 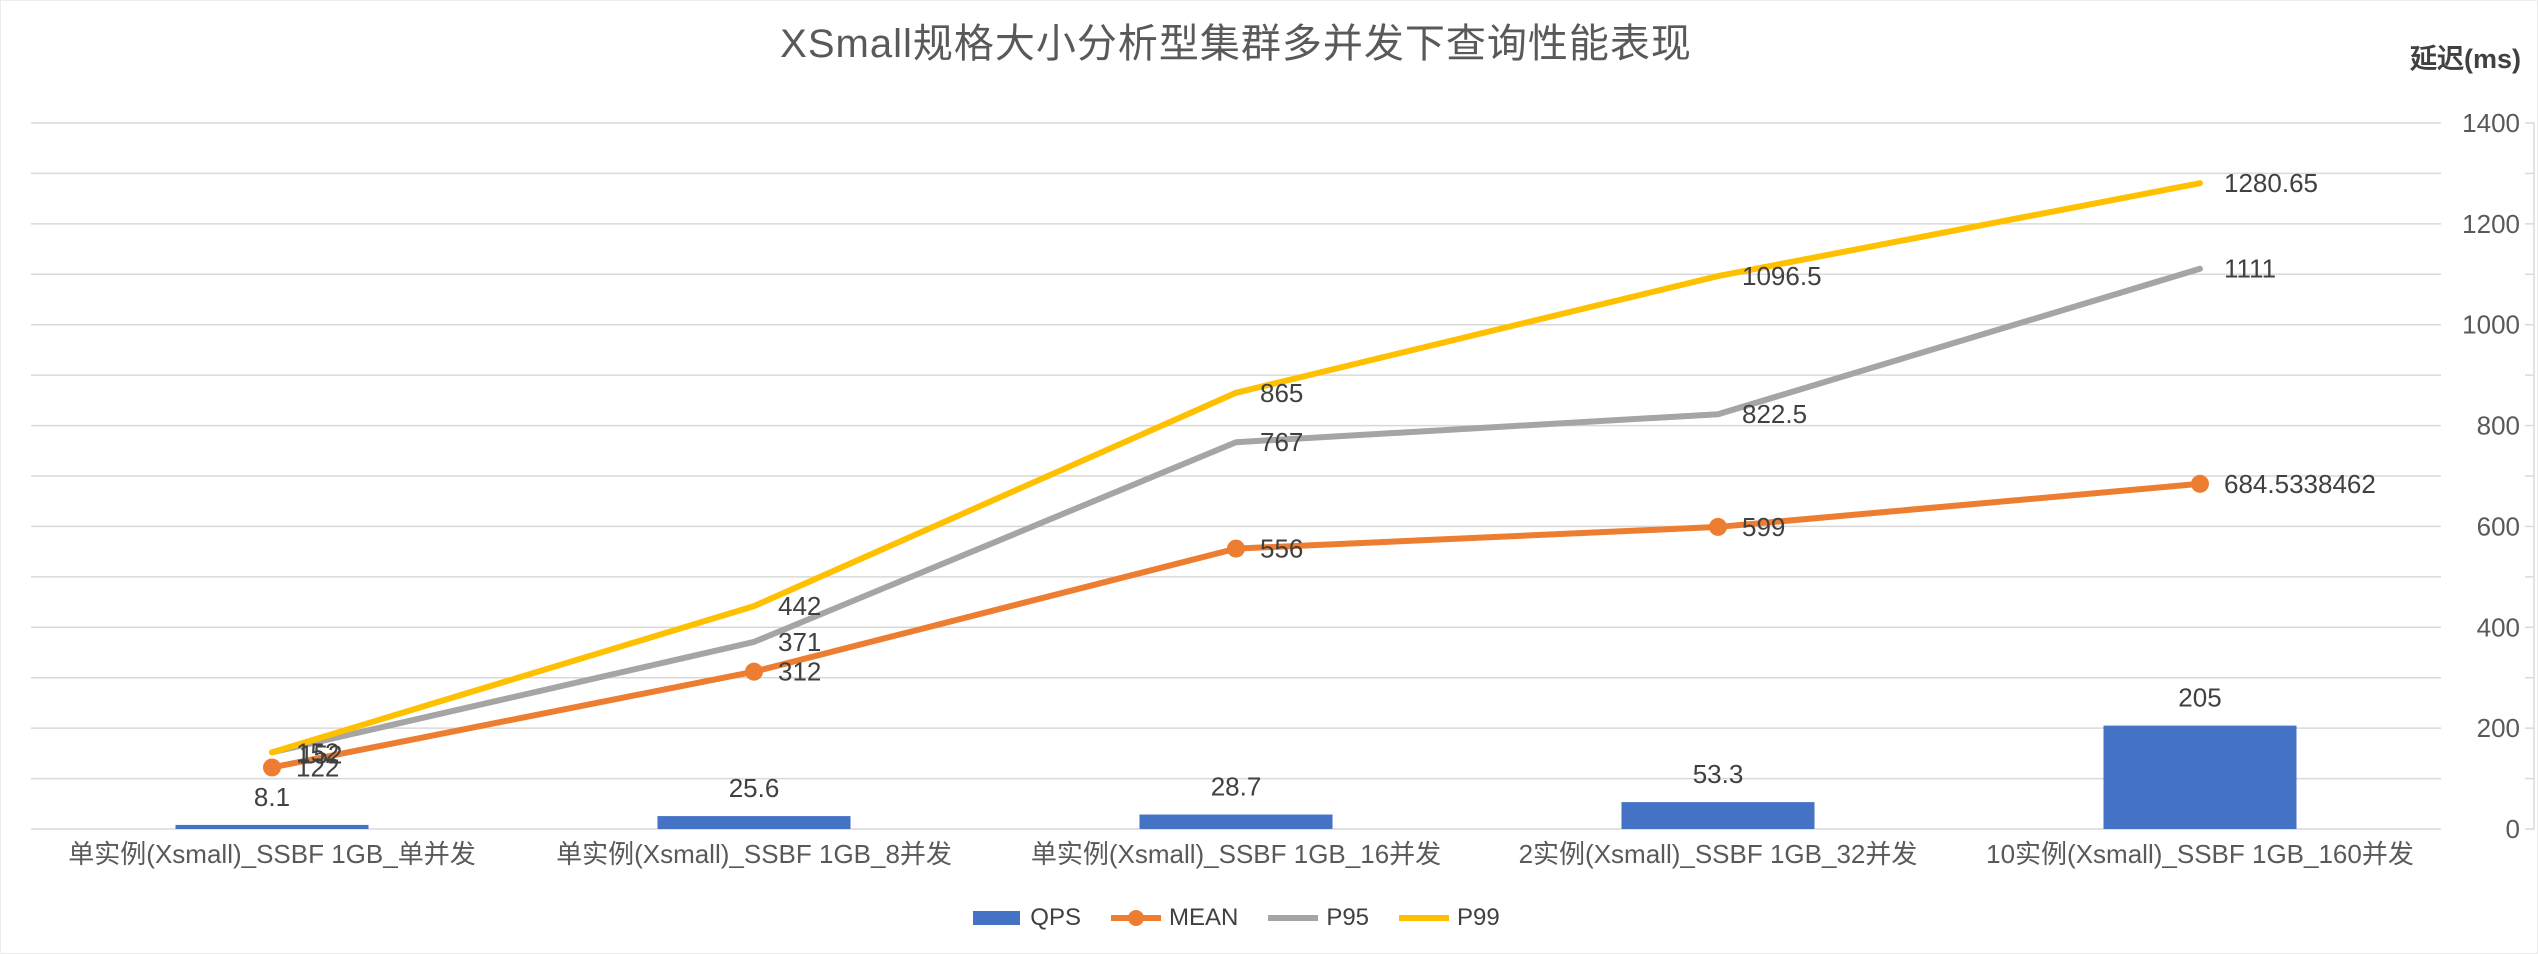 What do you see at coordinates (799, 642) in the screenshot?
I see `line-data-label: 371` at bounding box center [799, 642].